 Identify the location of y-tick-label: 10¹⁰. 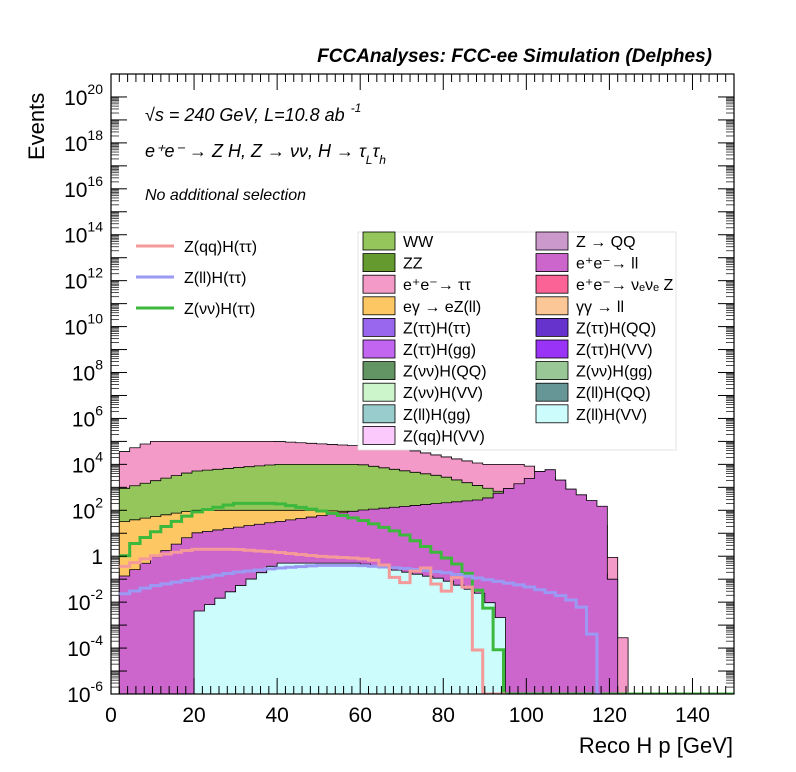
(83, 325).